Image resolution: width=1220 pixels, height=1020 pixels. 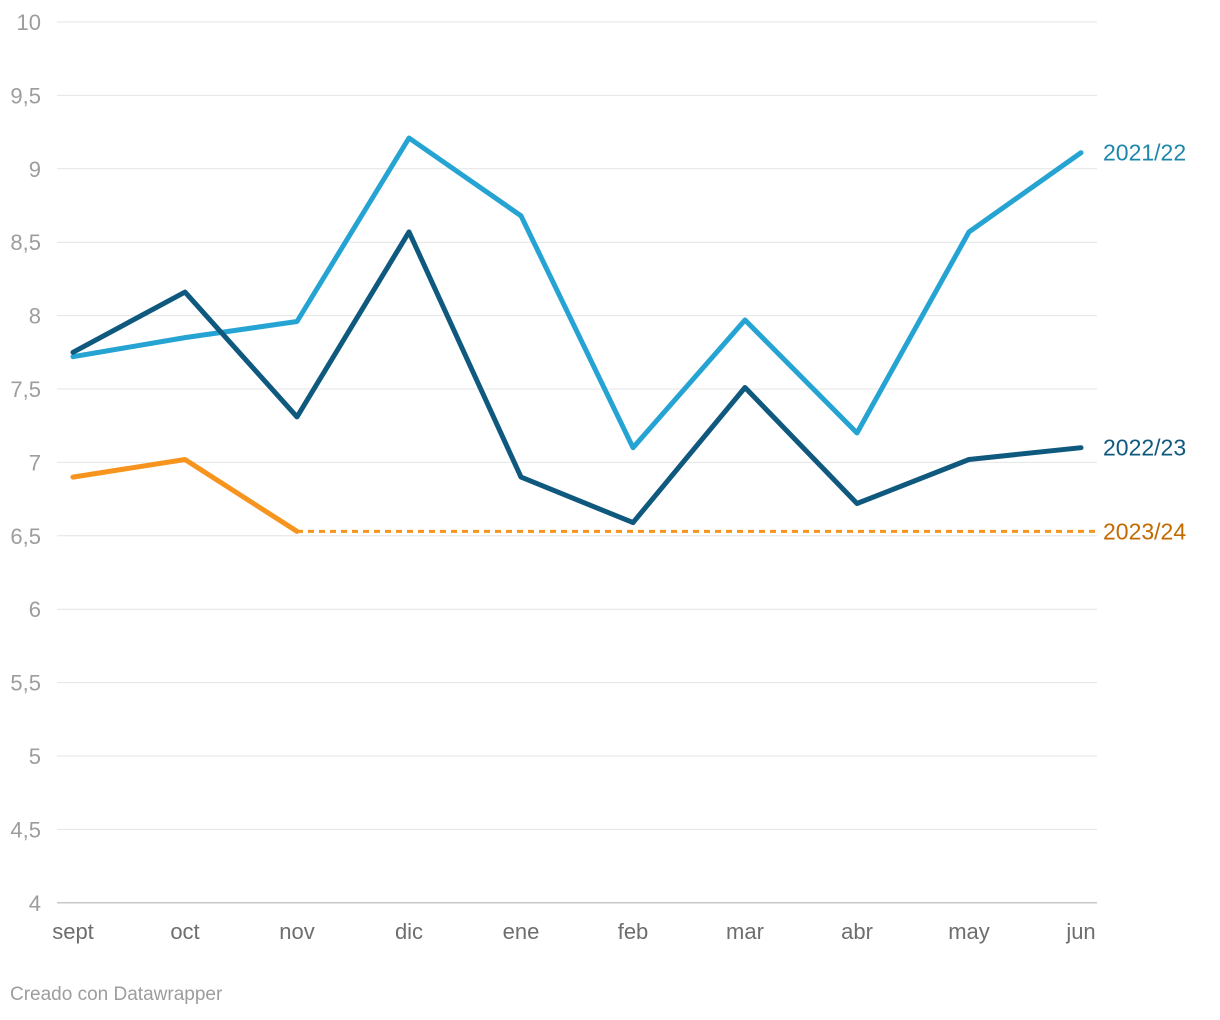 What do you see at coordinates (35, 169) in the screenshot?
I see `y-tick-label: 9` at bounding box center [35, 169].